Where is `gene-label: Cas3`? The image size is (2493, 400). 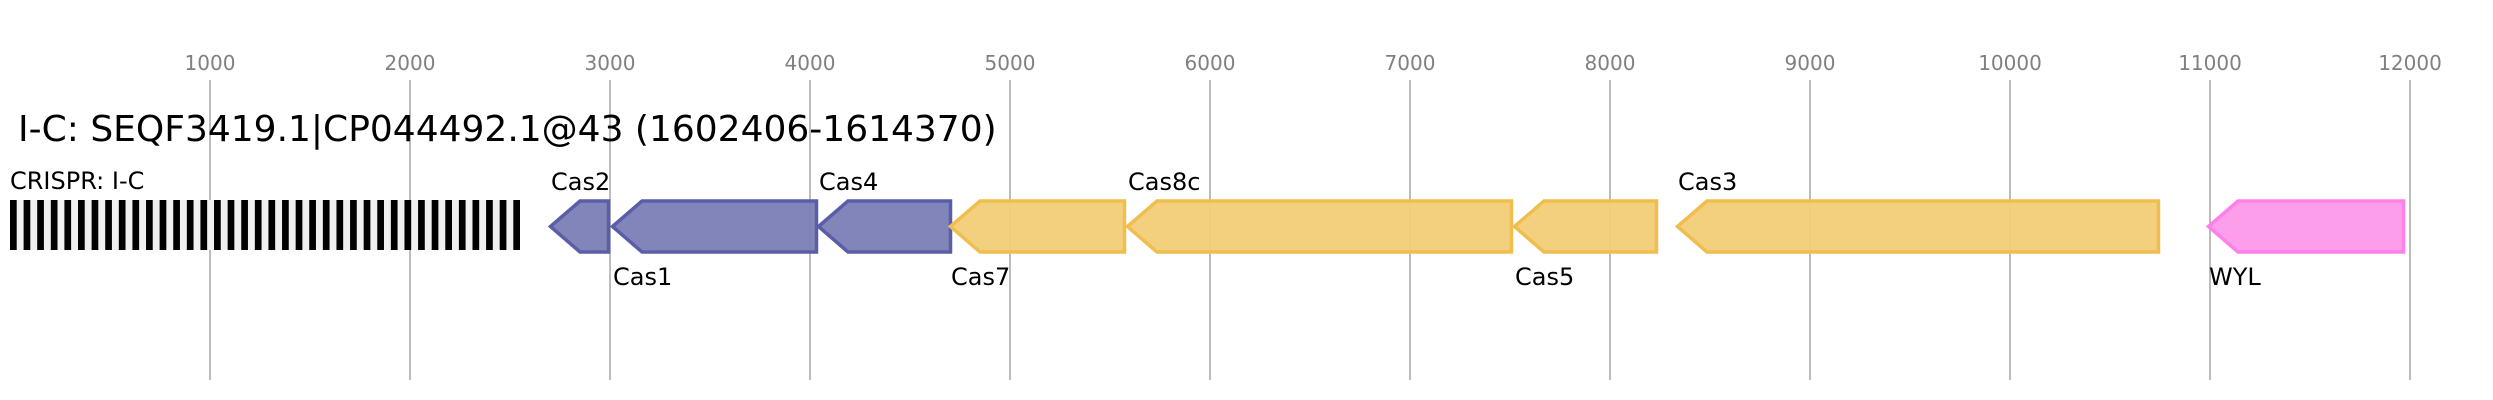
gene-label: Cas3 is located at coordinates (1707, 182).